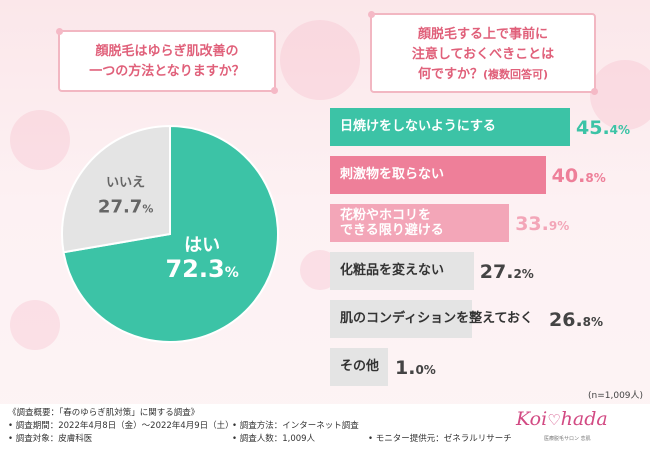 The image size is (650, 450). What do you see at coordinates (201, 269) in the screenshot?
I see `pie-value-label-0: 72.3%` at bounding box center [201, 269].